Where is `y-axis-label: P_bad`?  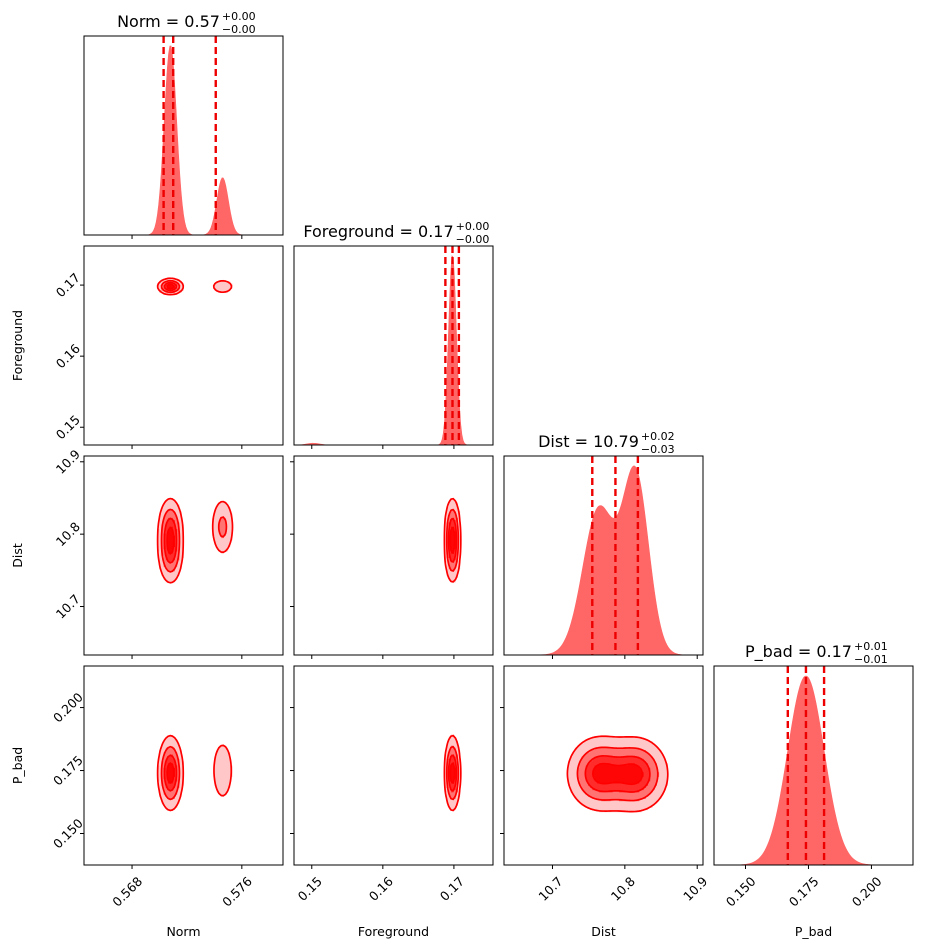 y-axis-label: P_bad is located at coordinates (17, 765).